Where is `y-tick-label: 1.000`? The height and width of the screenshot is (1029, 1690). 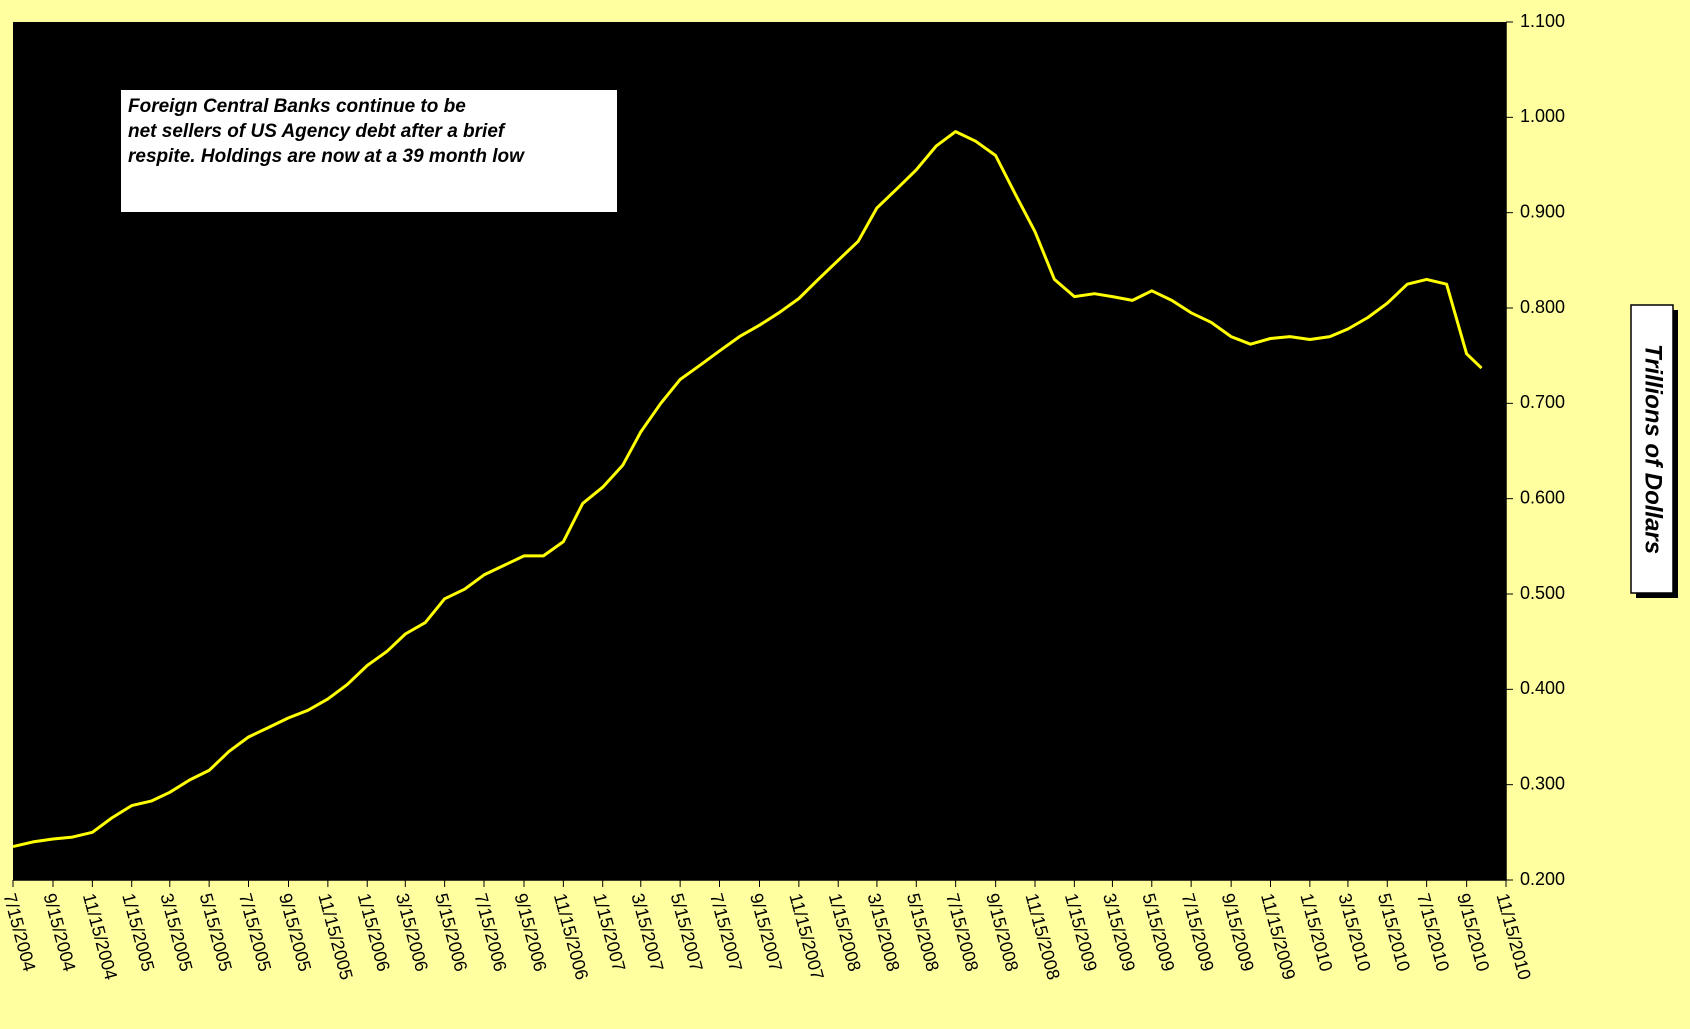
y-tick-label: 1.000 is located at coordinates (1542, 116).